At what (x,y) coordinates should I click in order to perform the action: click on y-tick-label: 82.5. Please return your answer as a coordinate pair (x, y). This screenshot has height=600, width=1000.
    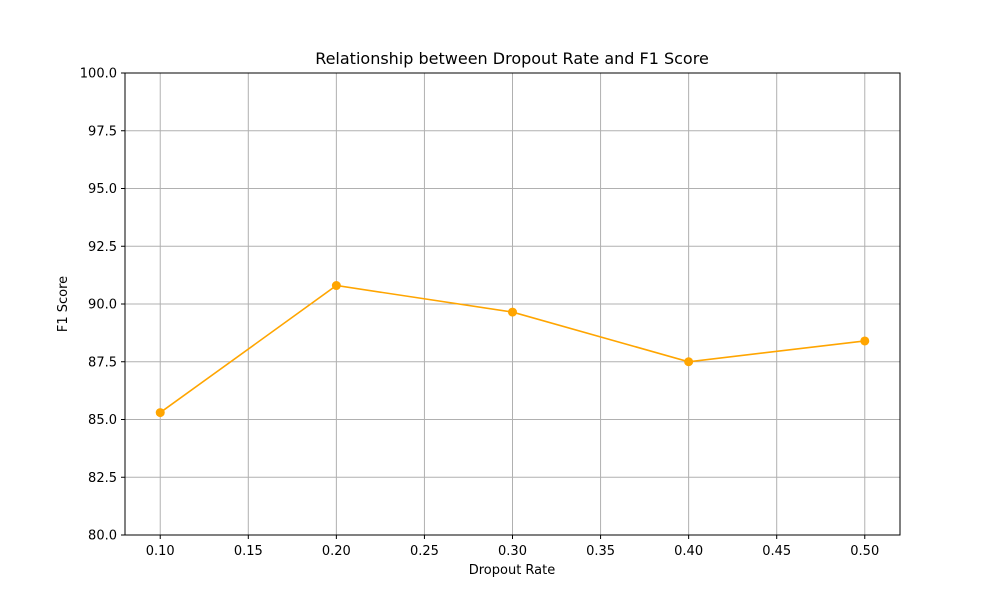
    Looking at the image, I should click on (102, 478).